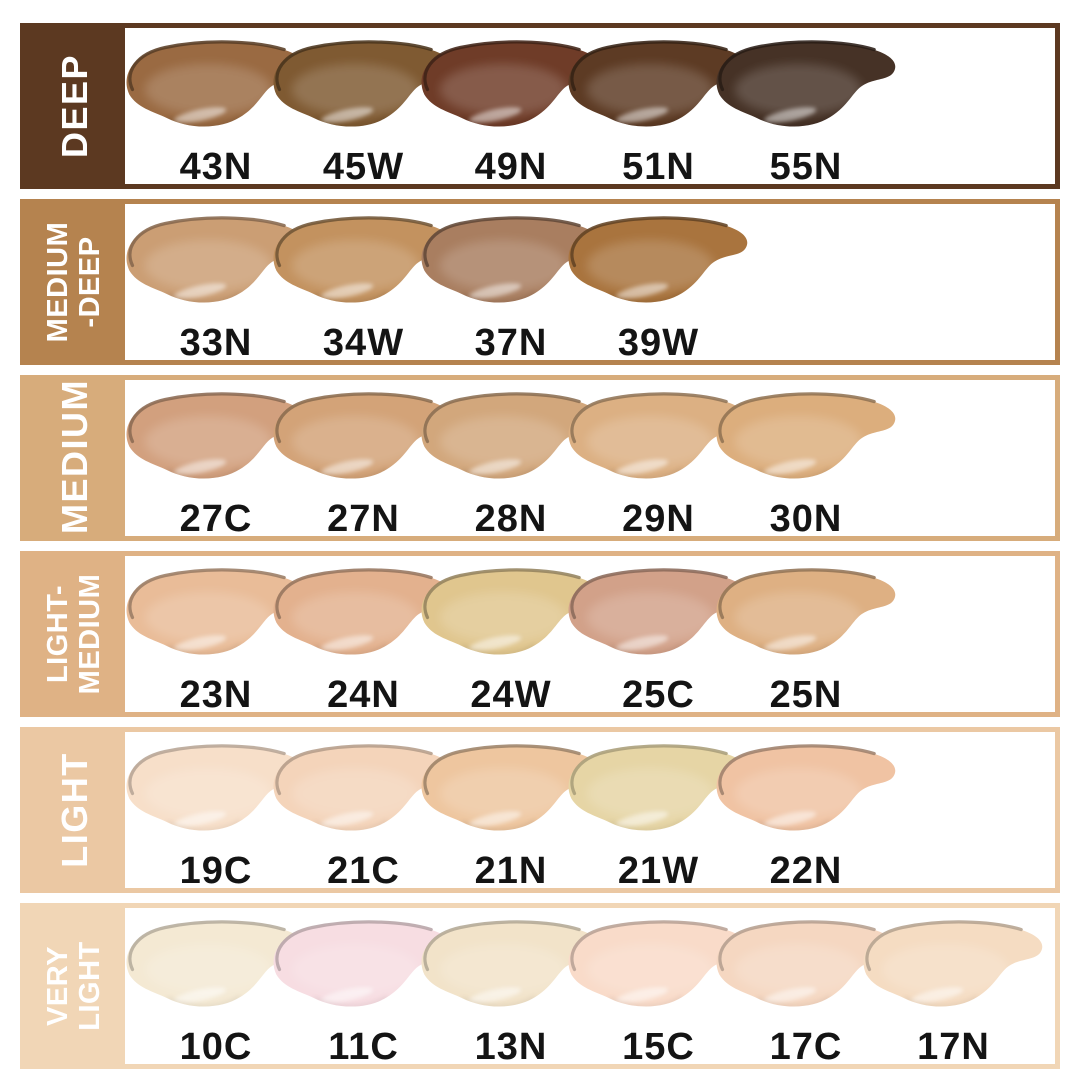  Describe the element at coordinates (658, 871) in the screenshot. I see `shade-code: 21W` at that location.